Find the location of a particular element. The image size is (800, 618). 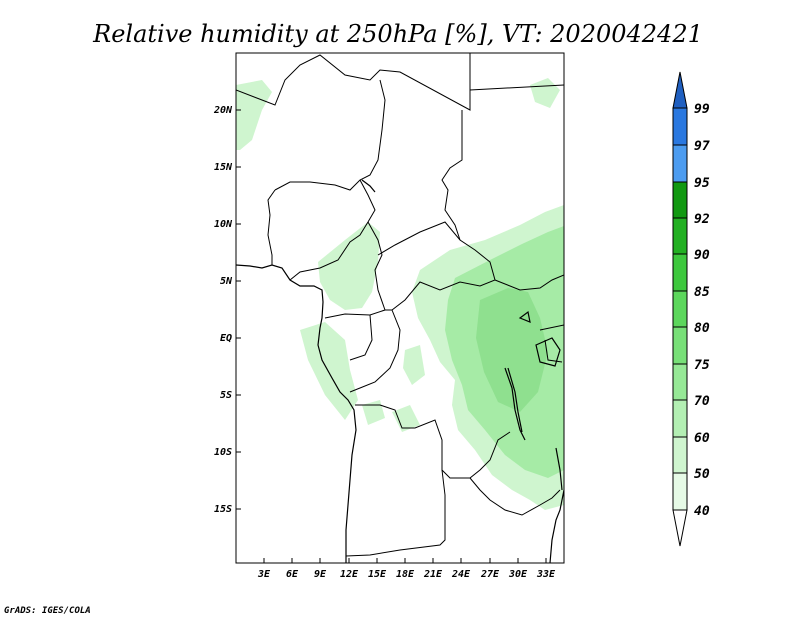

west-coastline is located at coordinates (296, 413).